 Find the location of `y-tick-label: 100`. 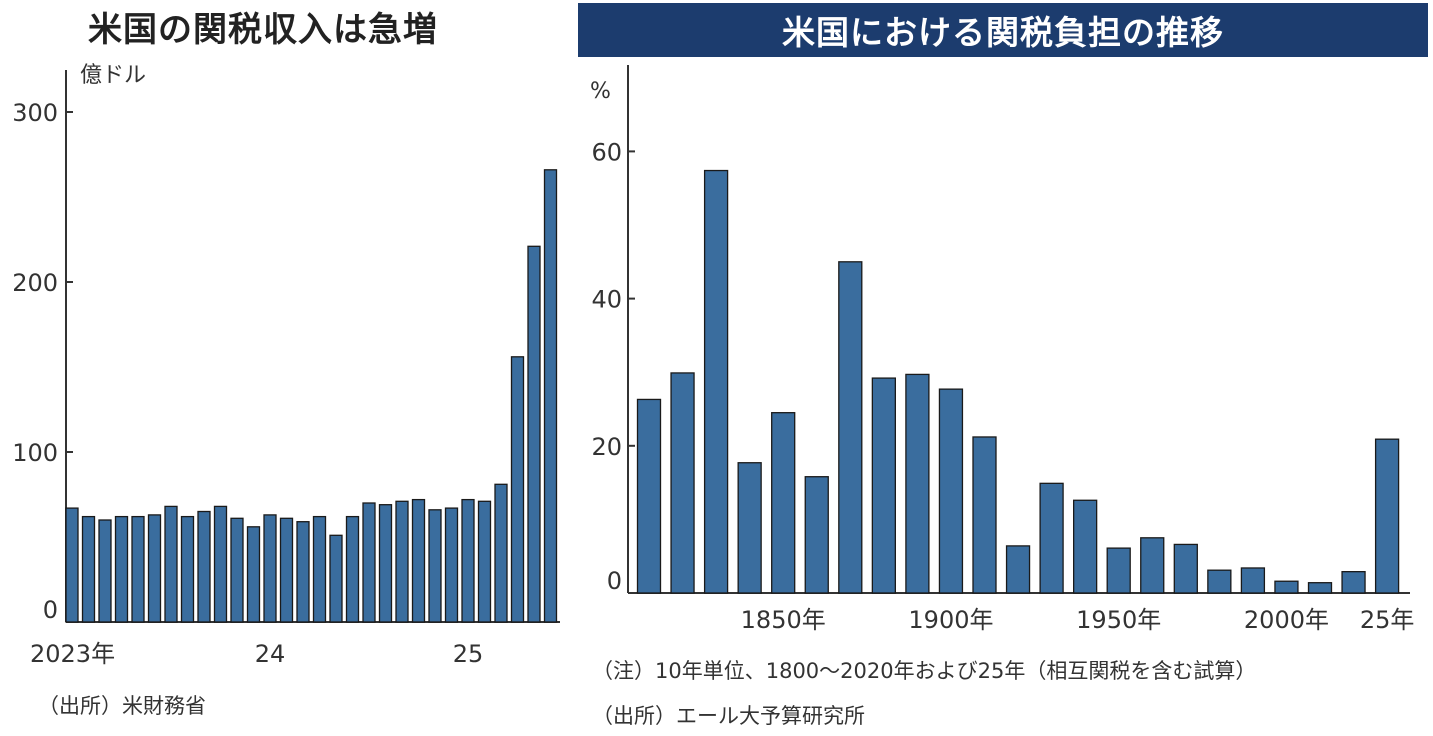

y-tick-label: 100 is located at coordinates (35, 453).